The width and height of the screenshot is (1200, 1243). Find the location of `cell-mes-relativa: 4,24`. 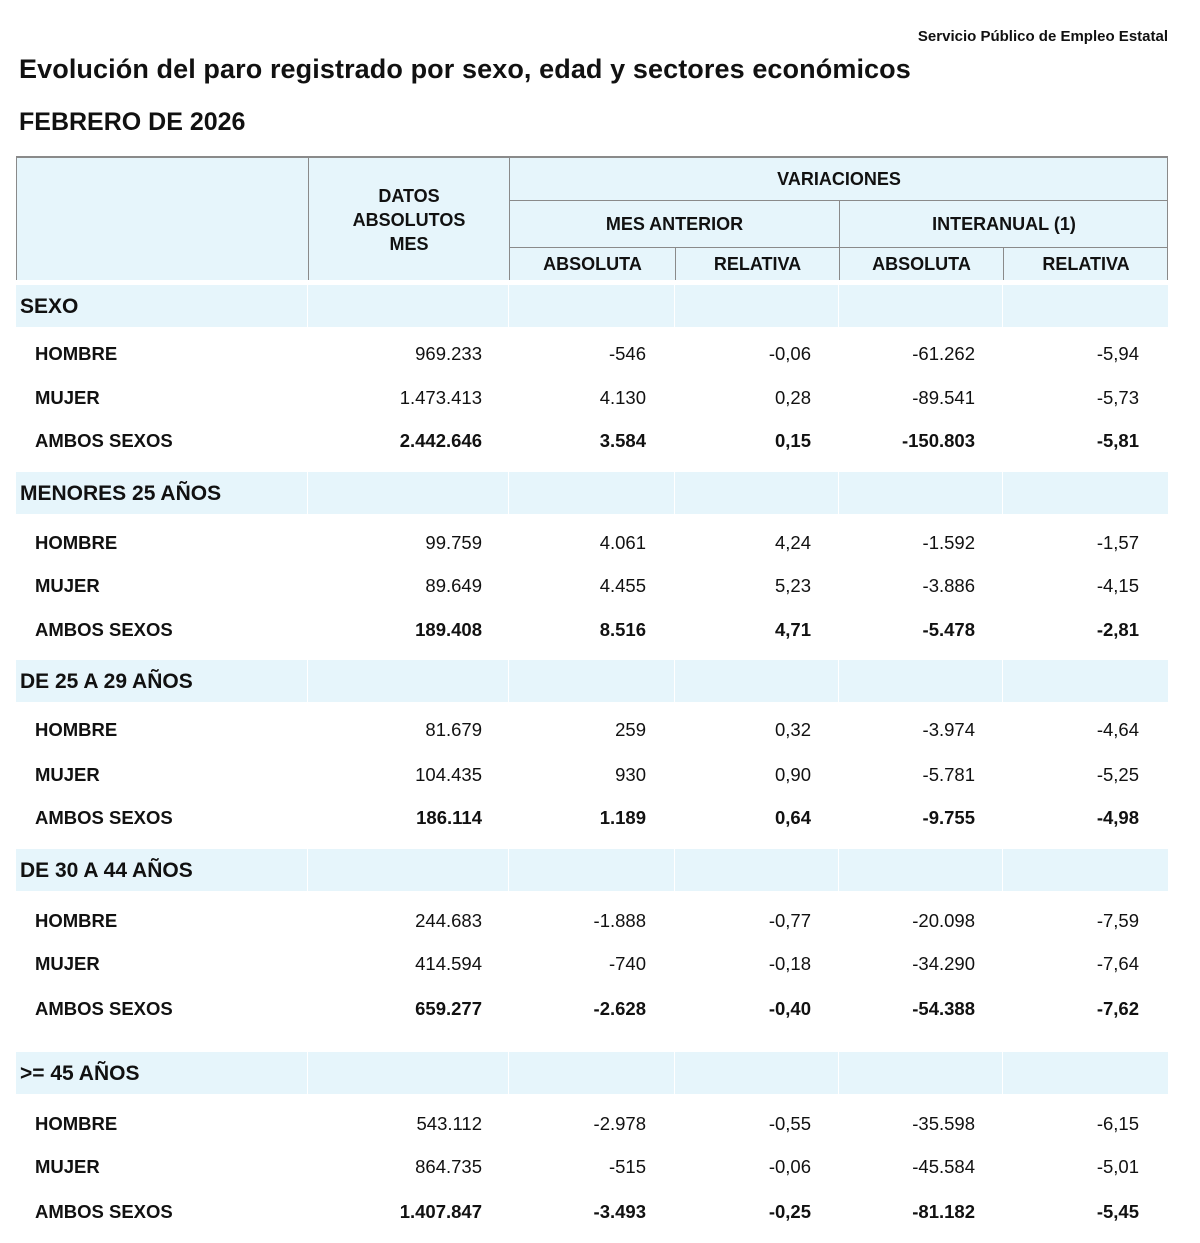

cell-mes-relativa: 4,24 is located at coordinates (792, 542).